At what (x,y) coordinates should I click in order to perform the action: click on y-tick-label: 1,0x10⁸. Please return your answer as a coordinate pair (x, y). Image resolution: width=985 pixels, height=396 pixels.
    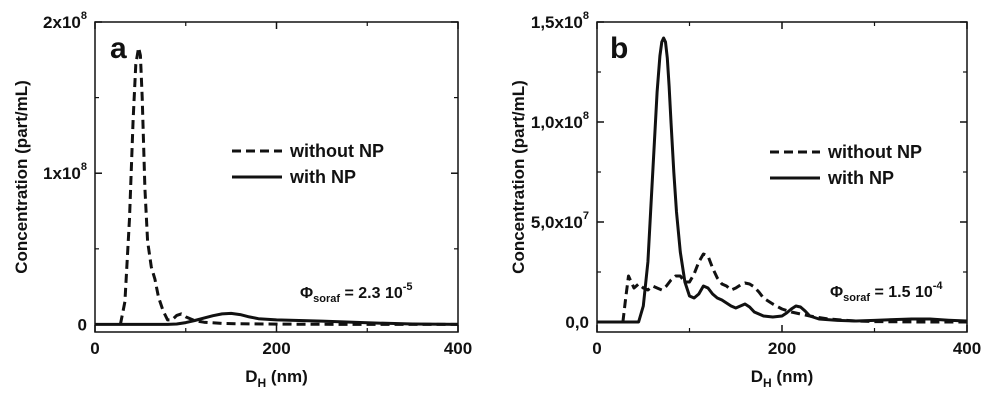
    Looking at the image, I should click on (560, 121).